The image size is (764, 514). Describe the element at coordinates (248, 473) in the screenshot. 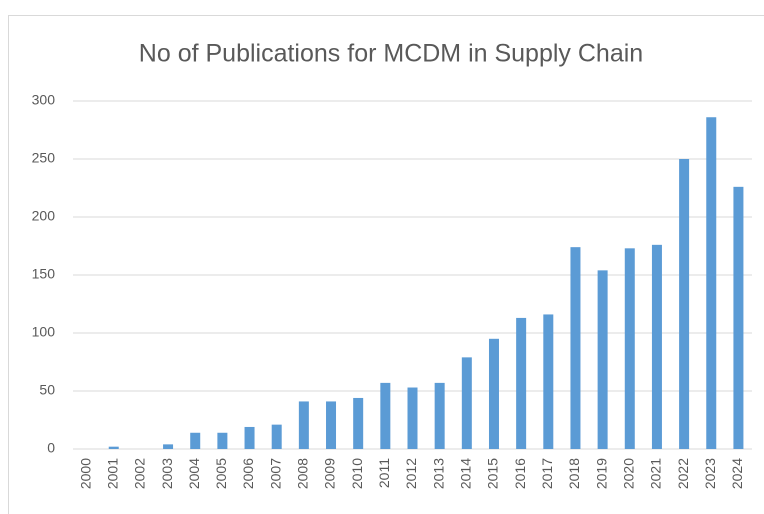

I see `x-tick-label: 2006` at that location.